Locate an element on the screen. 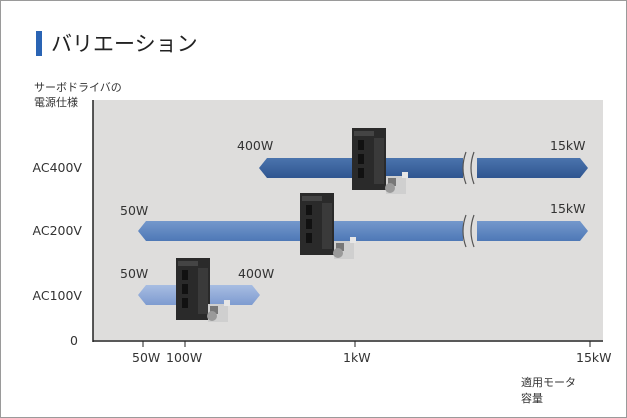 The width and height of the screenshot is (627, 418). y-tick-ac400v: AC400V is located at coordinates (52, 168).